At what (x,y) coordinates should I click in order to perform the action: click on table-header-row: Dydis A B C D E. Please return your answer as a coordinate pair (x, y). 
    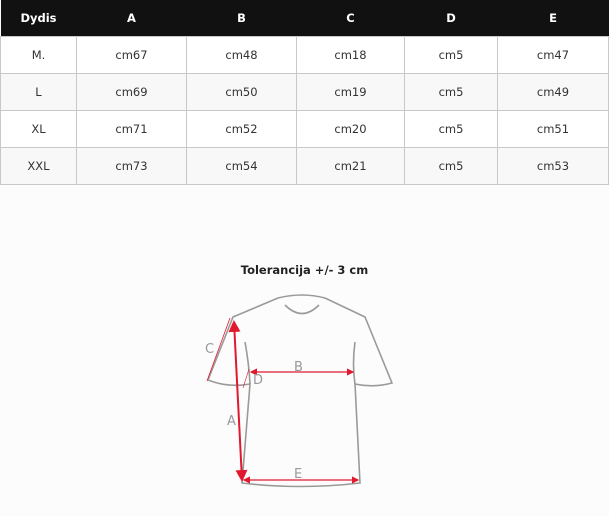
    Looking at the image, I should click on (304, 18).